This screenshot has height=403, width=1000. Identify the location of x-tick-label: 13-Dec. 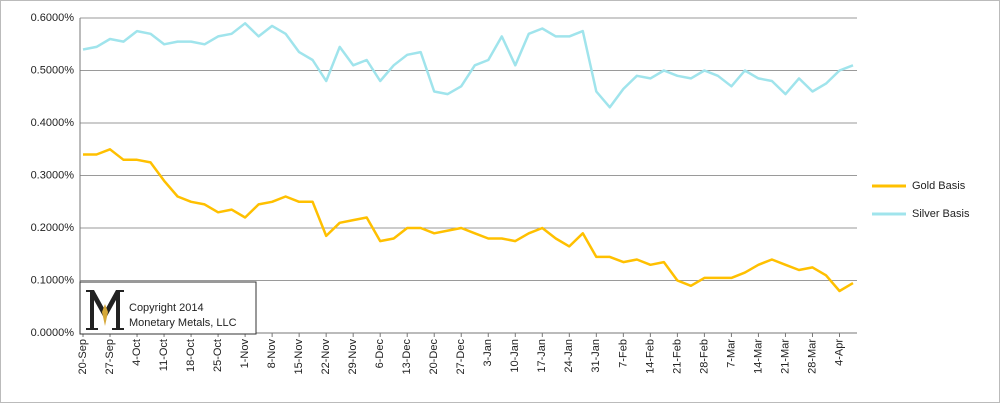
(407, 357).